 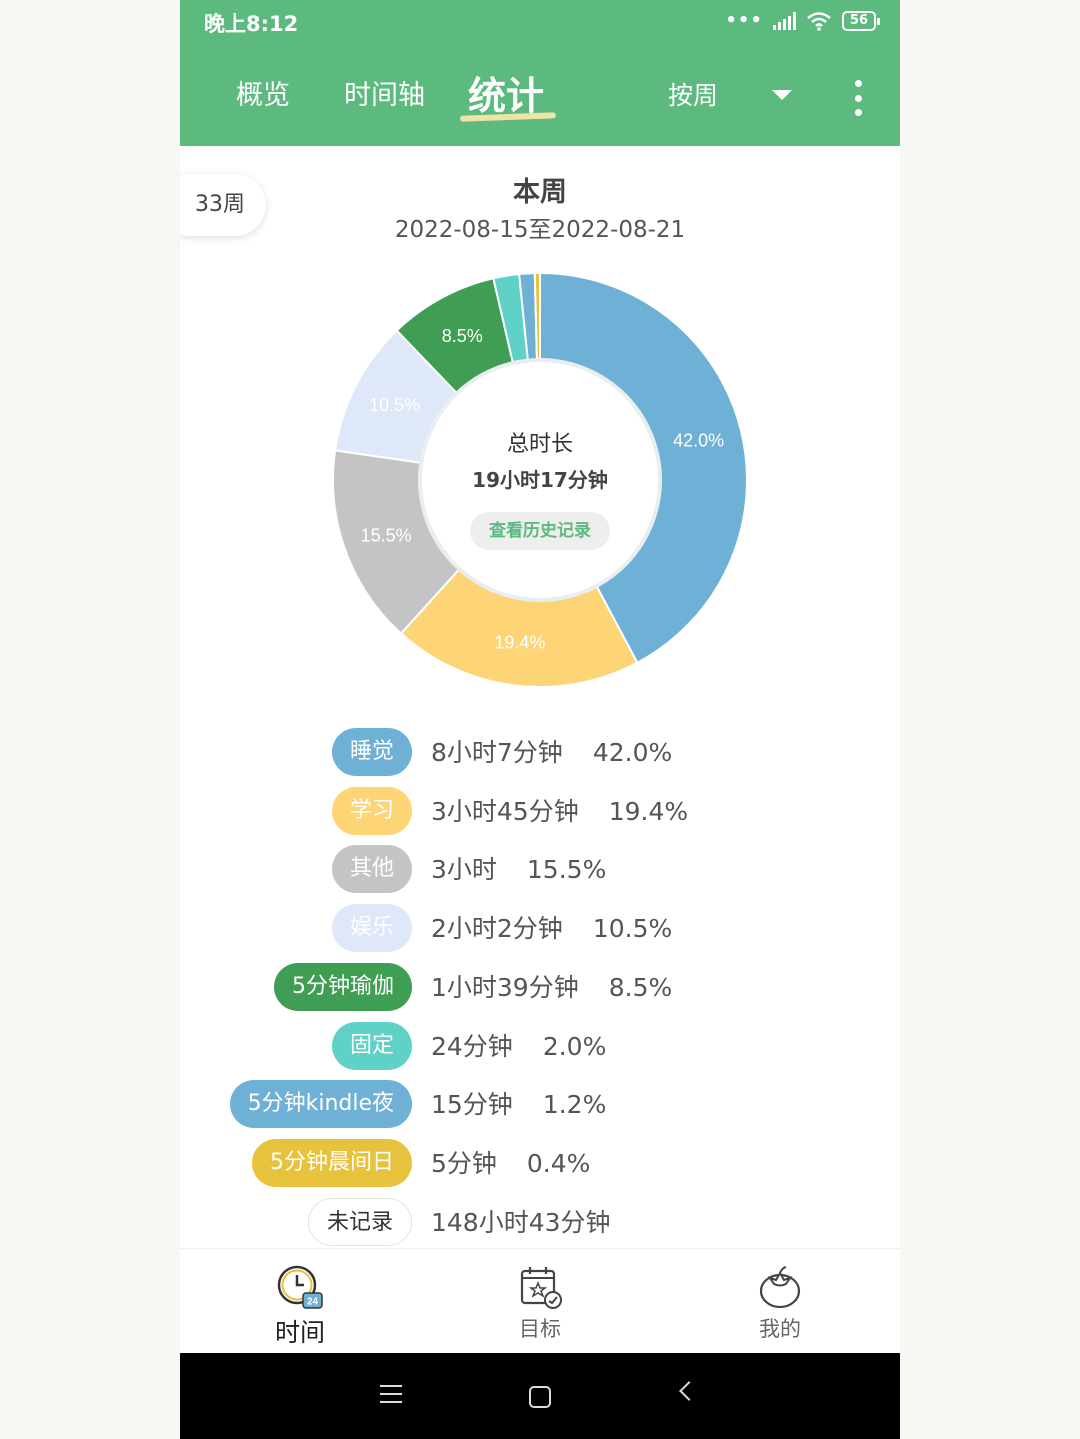 I want to click on category-stats: 148小时43分钟, so click(x=521, y=1223).